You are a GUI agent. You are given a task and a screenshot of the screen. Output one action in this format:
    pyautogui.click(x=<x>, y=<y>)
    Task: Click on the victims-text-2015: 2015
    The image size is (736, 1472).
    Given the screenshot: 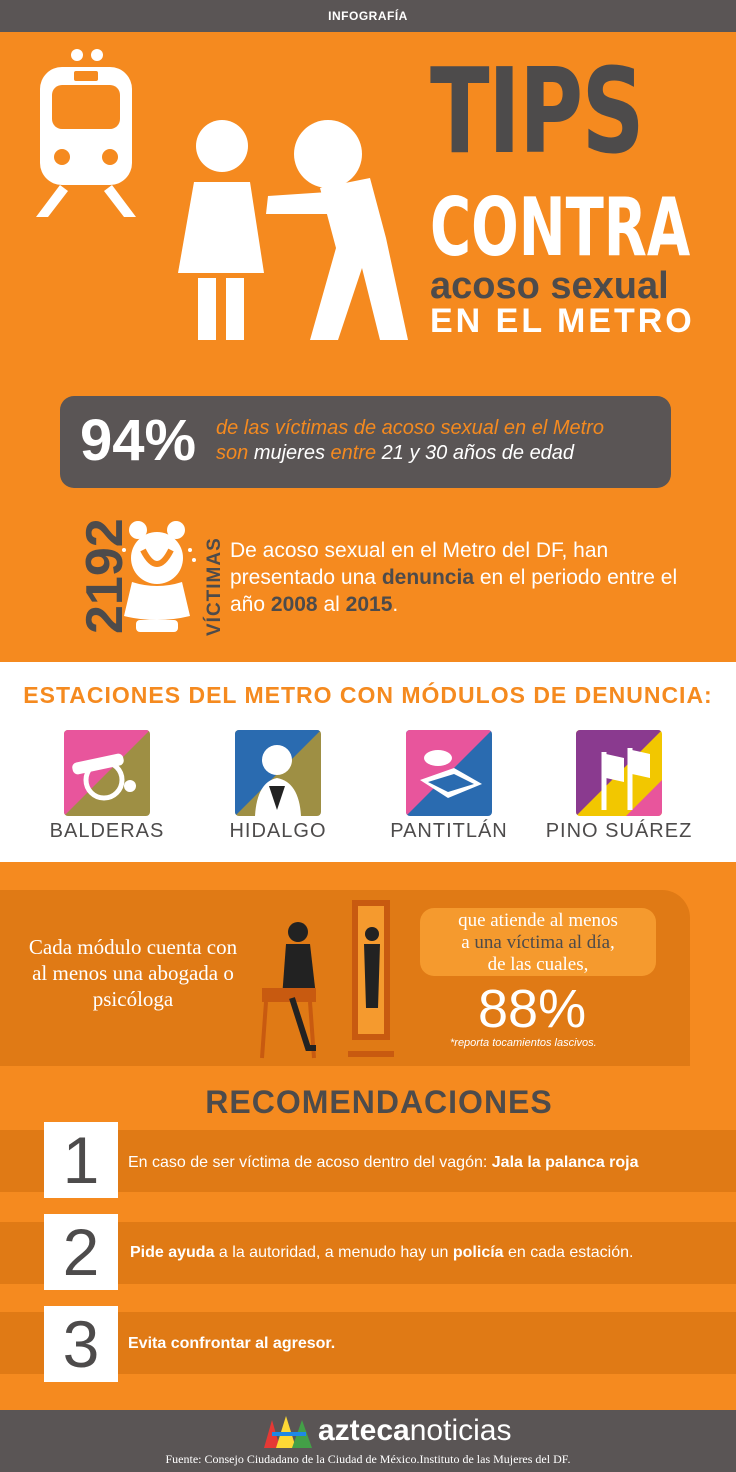 What is the action you would take?
    pyautogui.click(x=369, y=604)
    